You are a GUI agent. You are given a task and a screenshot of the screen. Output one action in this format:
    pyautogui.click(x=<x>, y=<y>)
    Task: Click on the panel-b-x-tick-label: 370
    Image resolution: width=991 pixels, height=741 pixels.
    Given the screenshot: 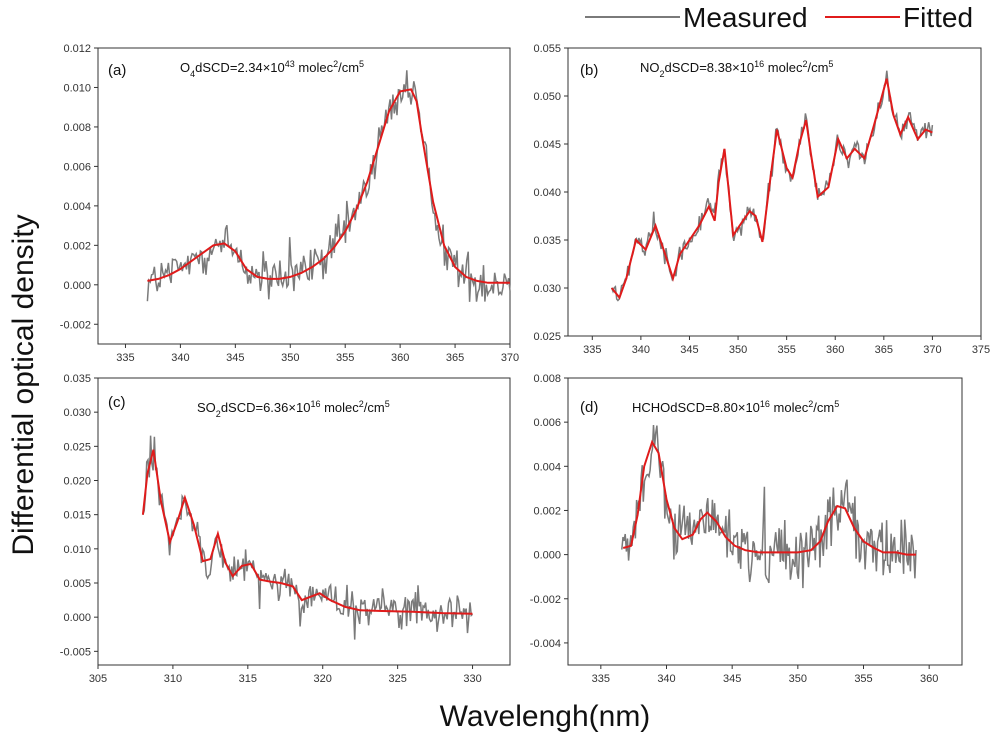 What is the action you would take?
    pyautogui.click(x=932, y=350)
    